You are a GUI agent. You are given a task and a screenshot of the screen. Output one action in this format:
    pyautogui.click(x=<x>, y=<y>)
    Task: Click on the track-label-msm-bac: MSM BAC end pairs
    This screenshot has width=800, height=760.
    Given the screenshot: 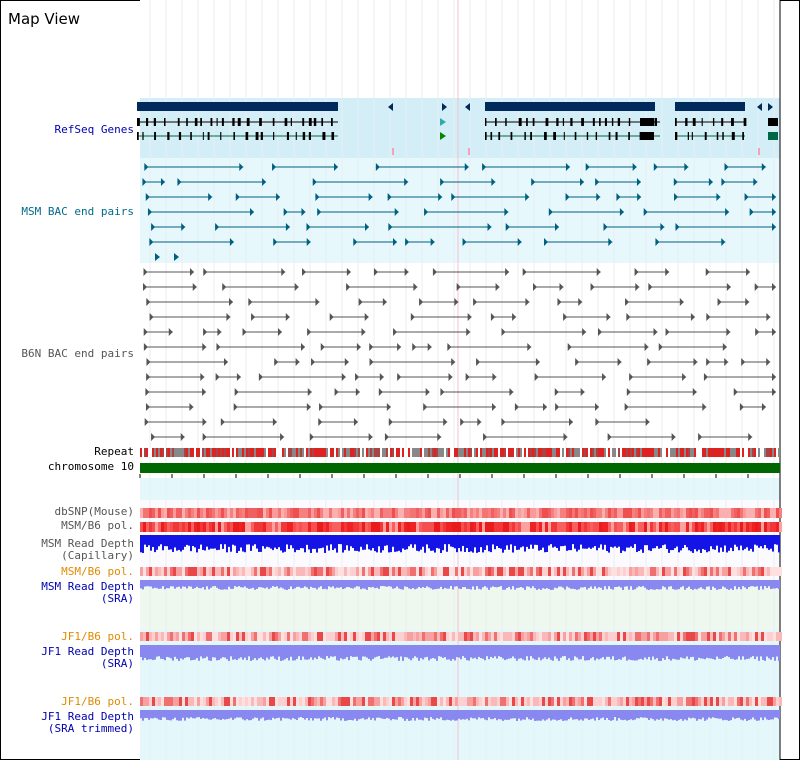 What is the action you would take?
    pyautogui.click(x=77, y=211)
    